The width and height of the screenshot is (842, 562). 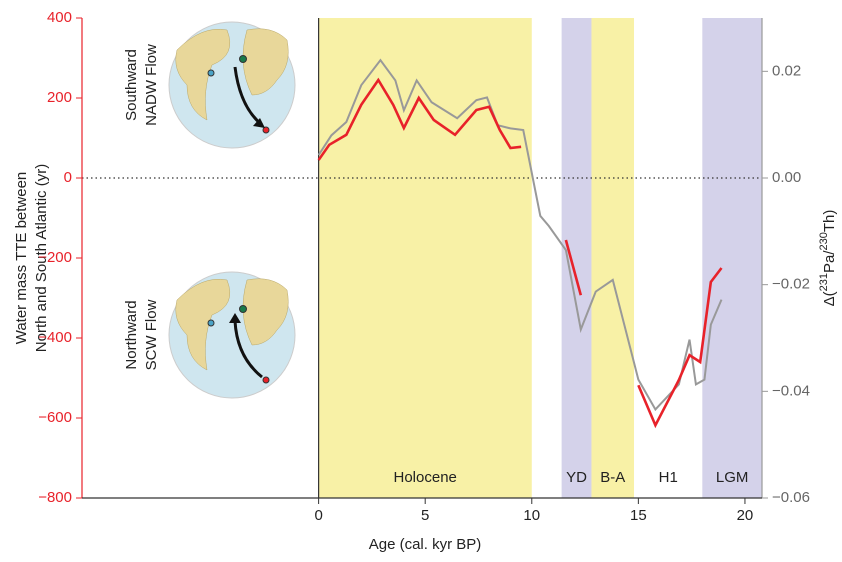 I want to click on period-label: Holocene, so click(x=425, y=477).